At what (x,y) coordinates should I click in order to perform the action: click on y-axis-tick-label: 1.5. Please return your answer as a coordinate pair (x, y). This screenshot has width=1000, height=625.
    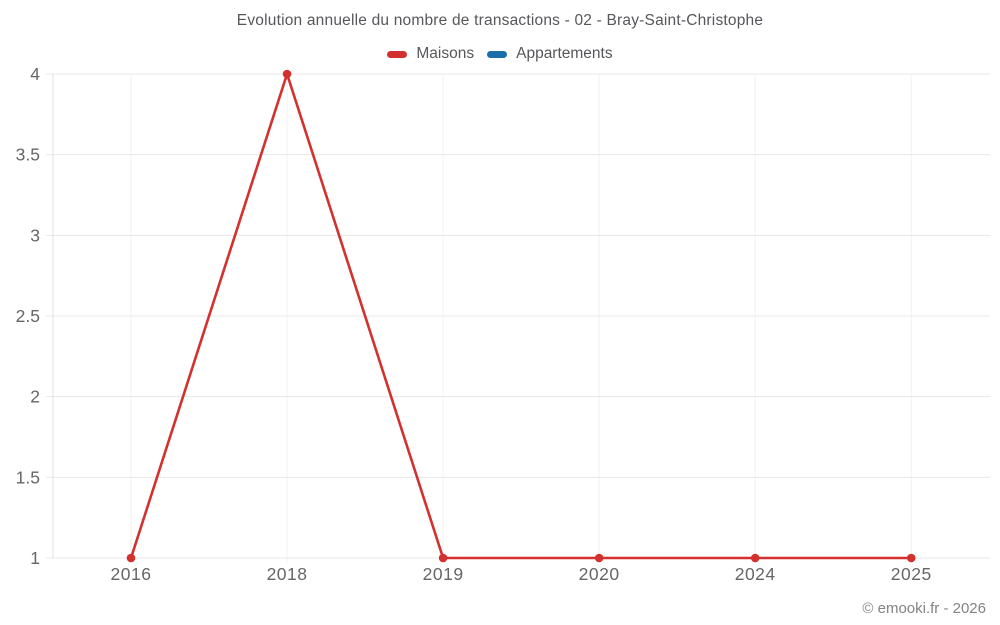
    Looking at the image, I should click on (28, 477).